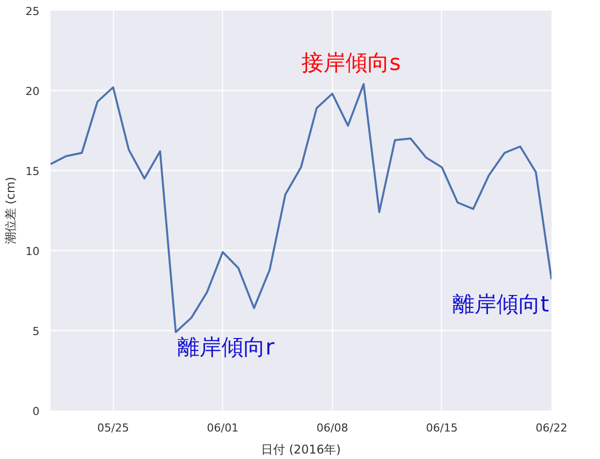  What do you see at coordinates (442, 428) in the screenshot?
I see `x-tick-label: 06/15` at bounding box center [442, 428].